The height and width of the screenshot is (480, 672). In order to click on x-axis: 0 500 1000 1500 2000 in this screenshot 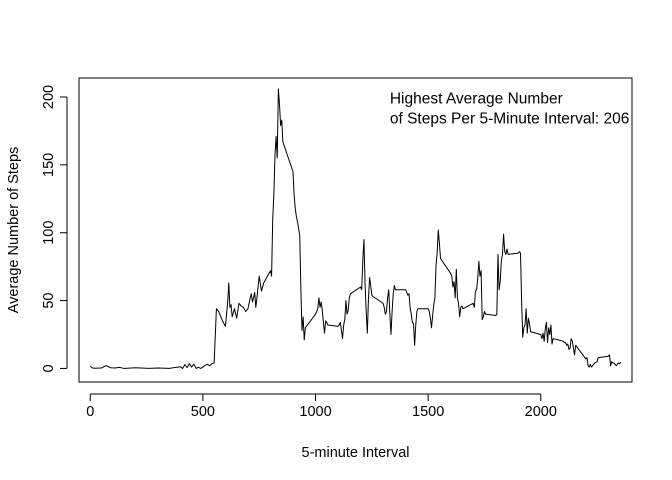, I will do `click(321, 406)`.